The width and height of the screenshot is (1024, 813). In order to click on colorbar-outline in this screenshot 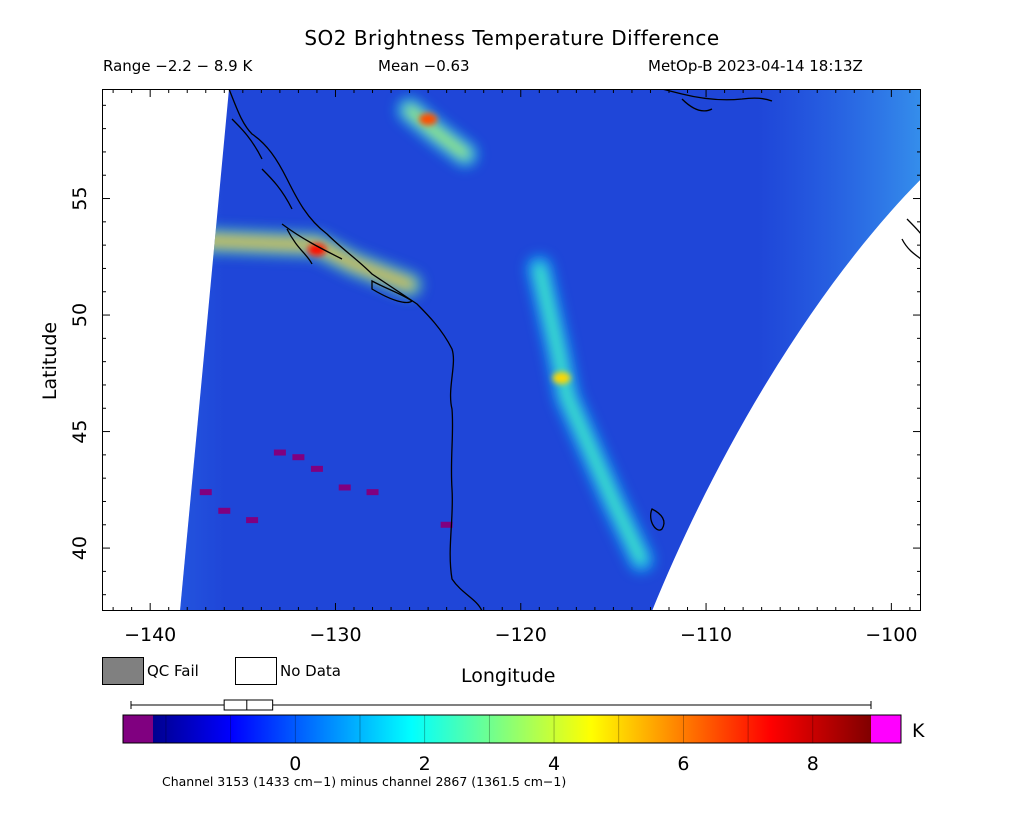, I will do `click(512, 729)`.